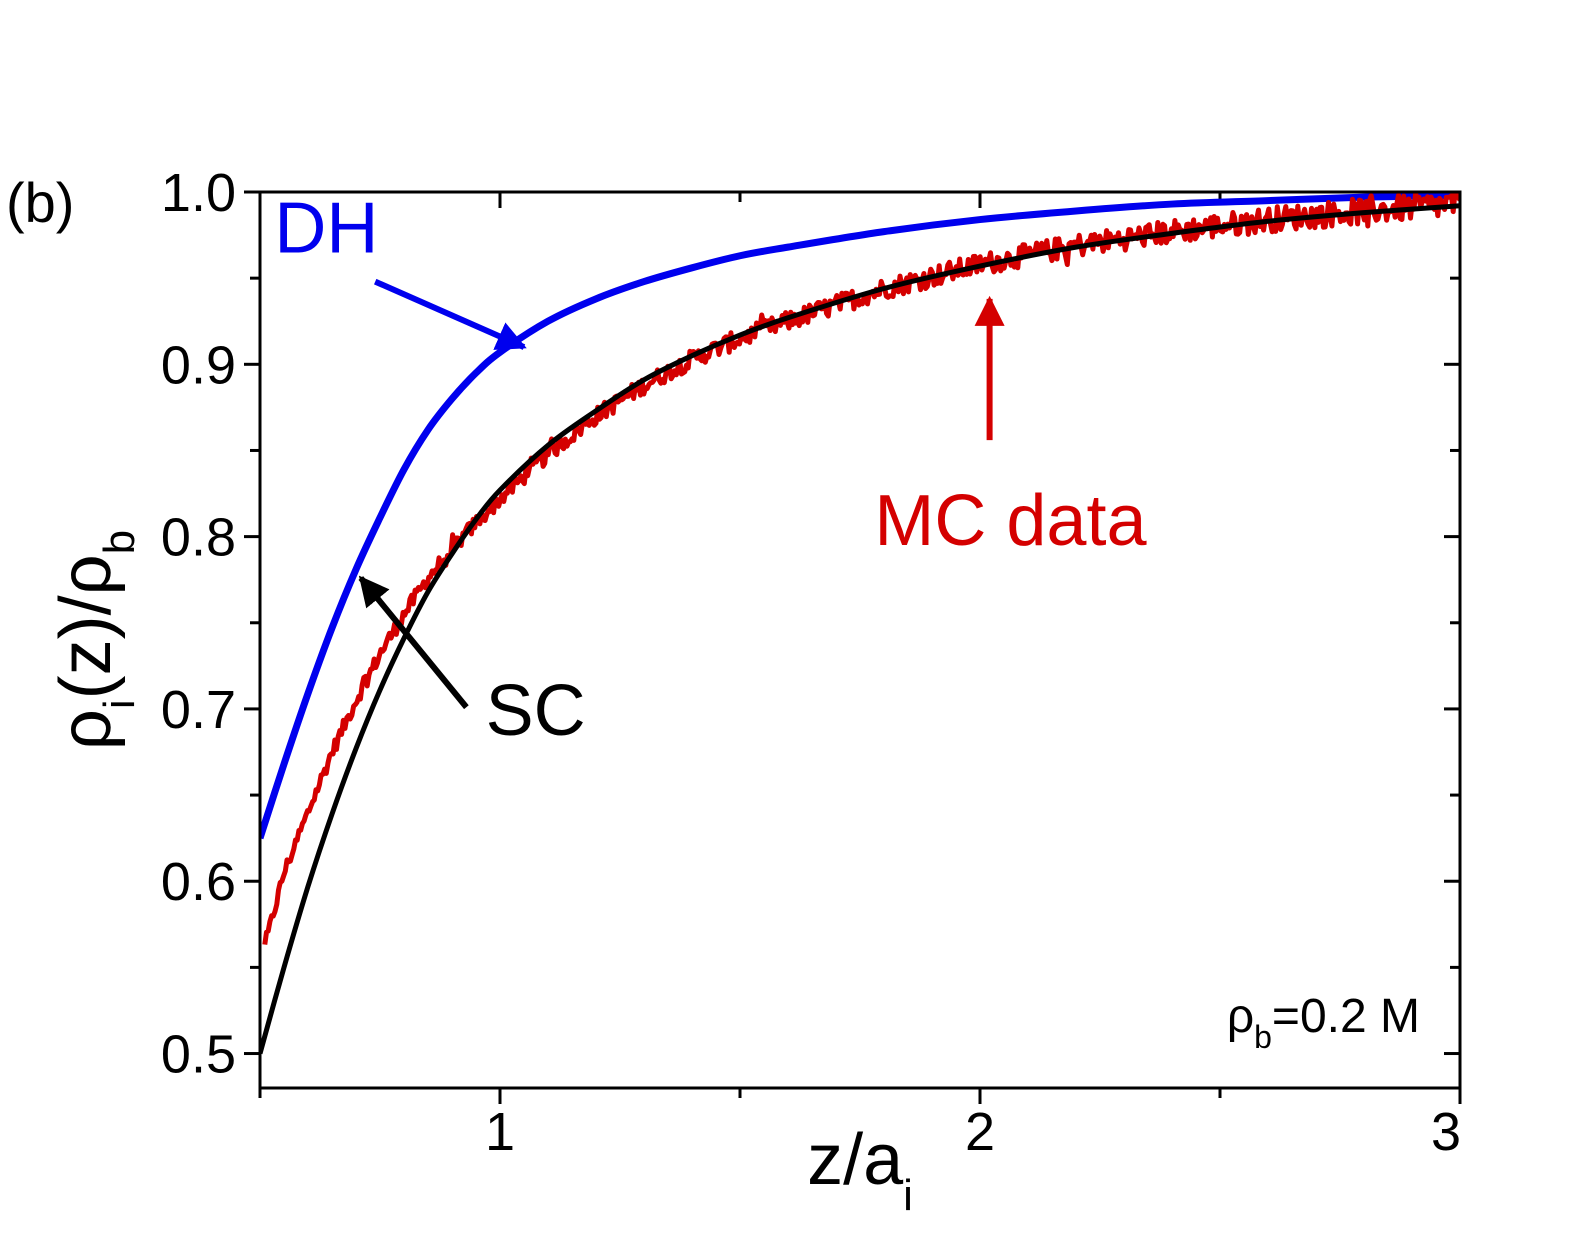  What do you see at coordinates (198, 882) in the screenshot?
I see `y-tick-label: 0.6` at bounding box center [198, 882].